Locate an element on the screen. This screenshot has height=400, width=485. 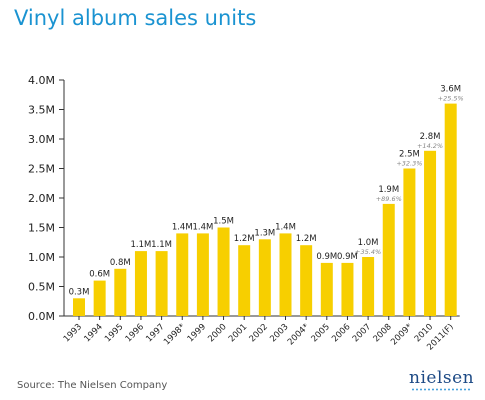
y-tick-label: 0.5M is located at coordinates (41, 287).